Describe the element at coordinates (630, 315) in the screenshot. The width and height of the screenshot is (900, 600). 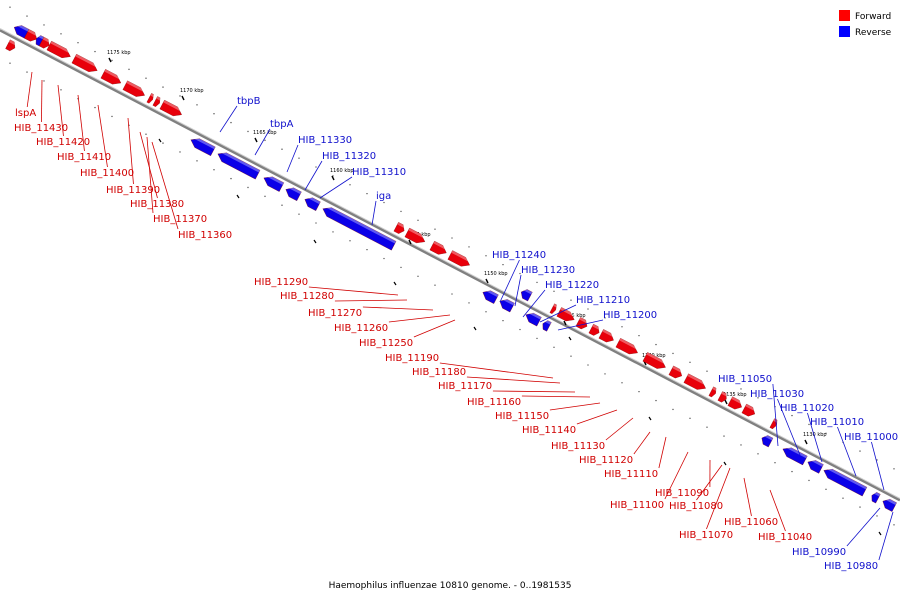
I see `reverse-gene-label: HIB_11200` at that location.